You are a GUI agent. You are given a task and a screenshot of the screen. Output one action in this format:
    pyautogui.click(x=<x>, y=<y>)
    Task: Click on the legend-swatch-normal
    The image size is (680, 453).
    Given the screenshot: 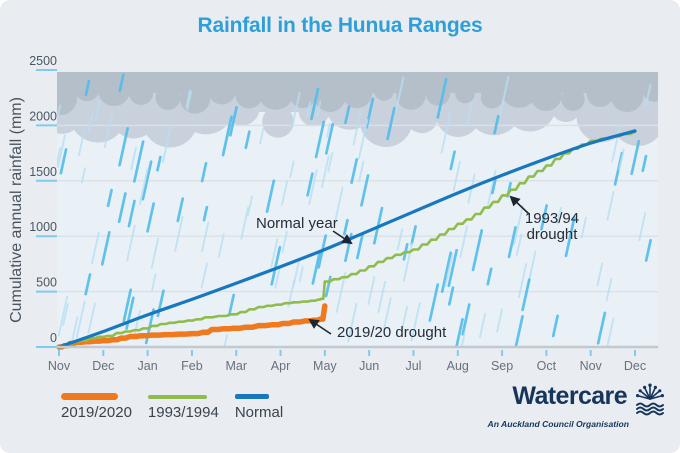 What is the action you would take?
    pyautogui.click(x=251, y=396)
    